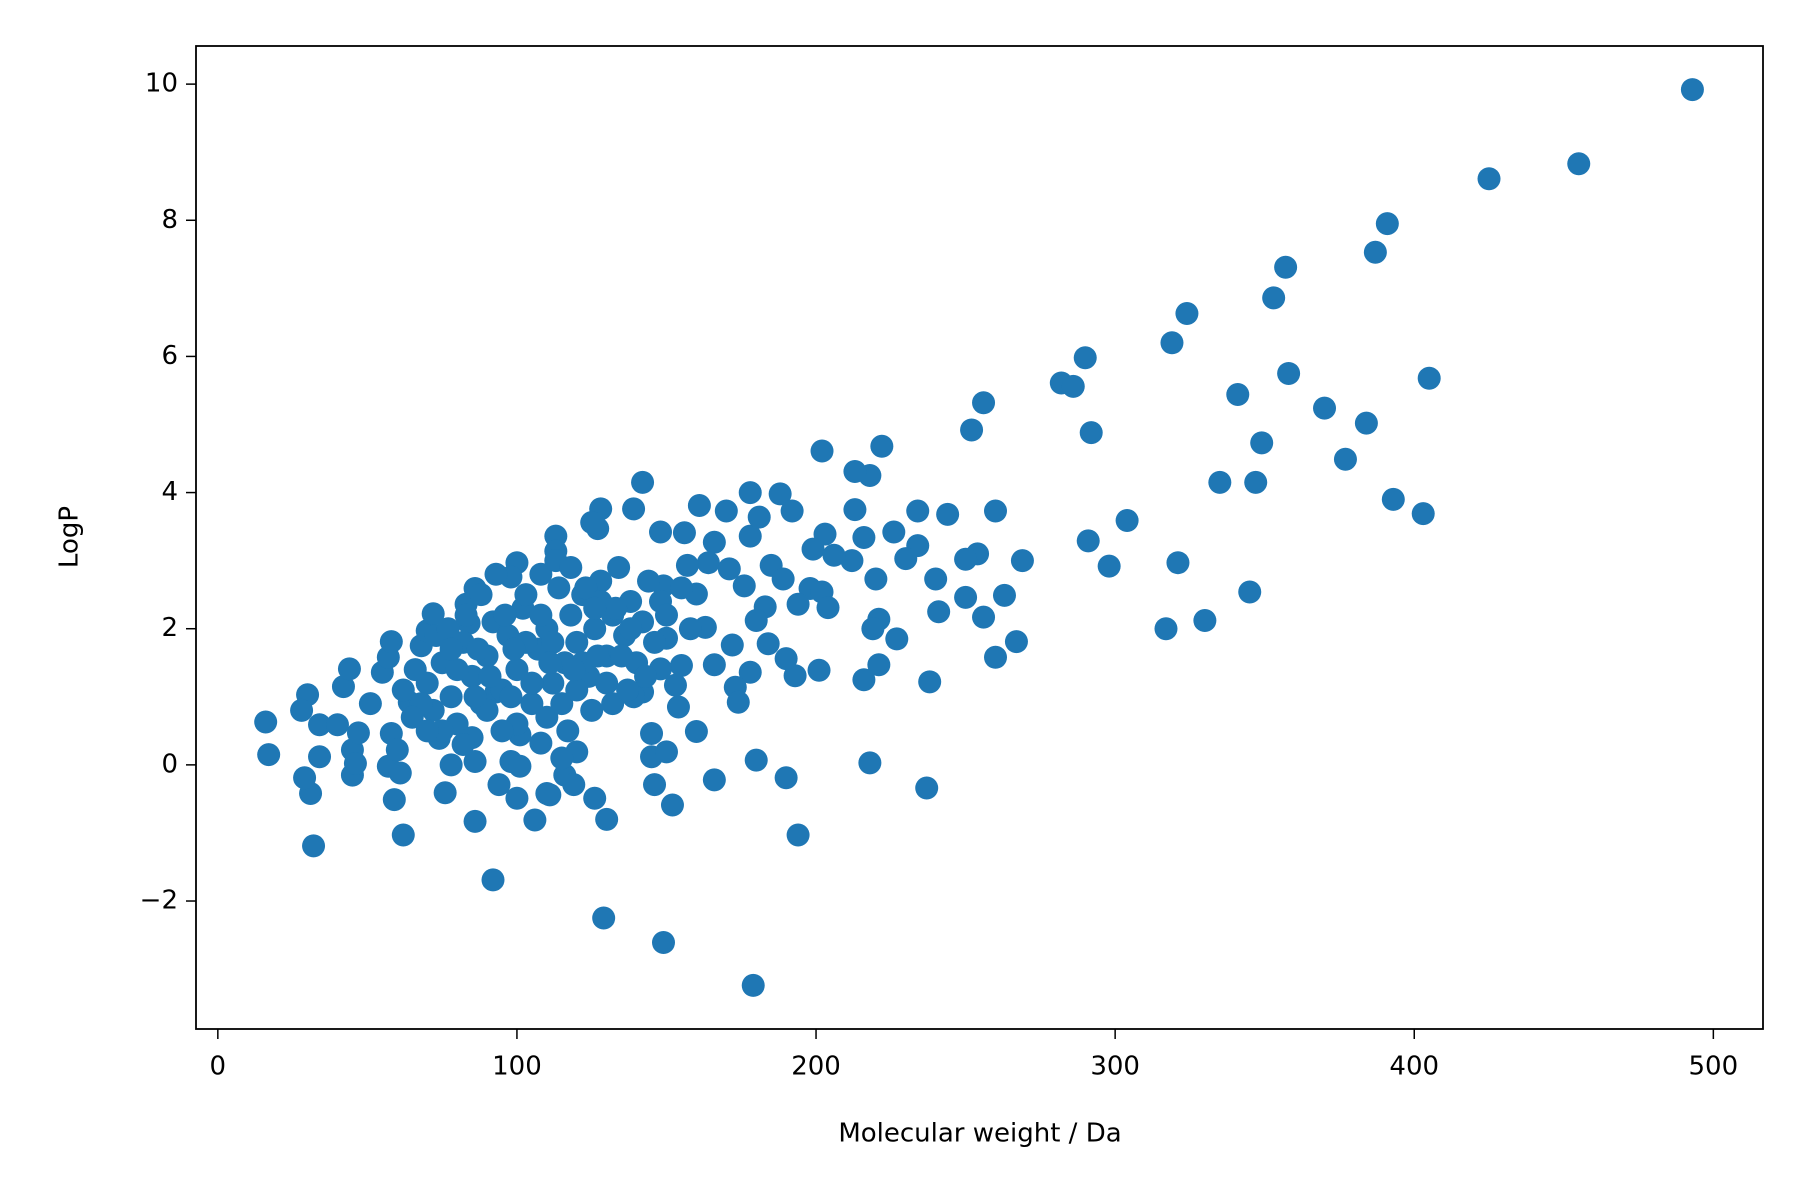 This screenshot has width=1800, height=1200. I want to click on y-axis-label: LogP, so click(70, 537).